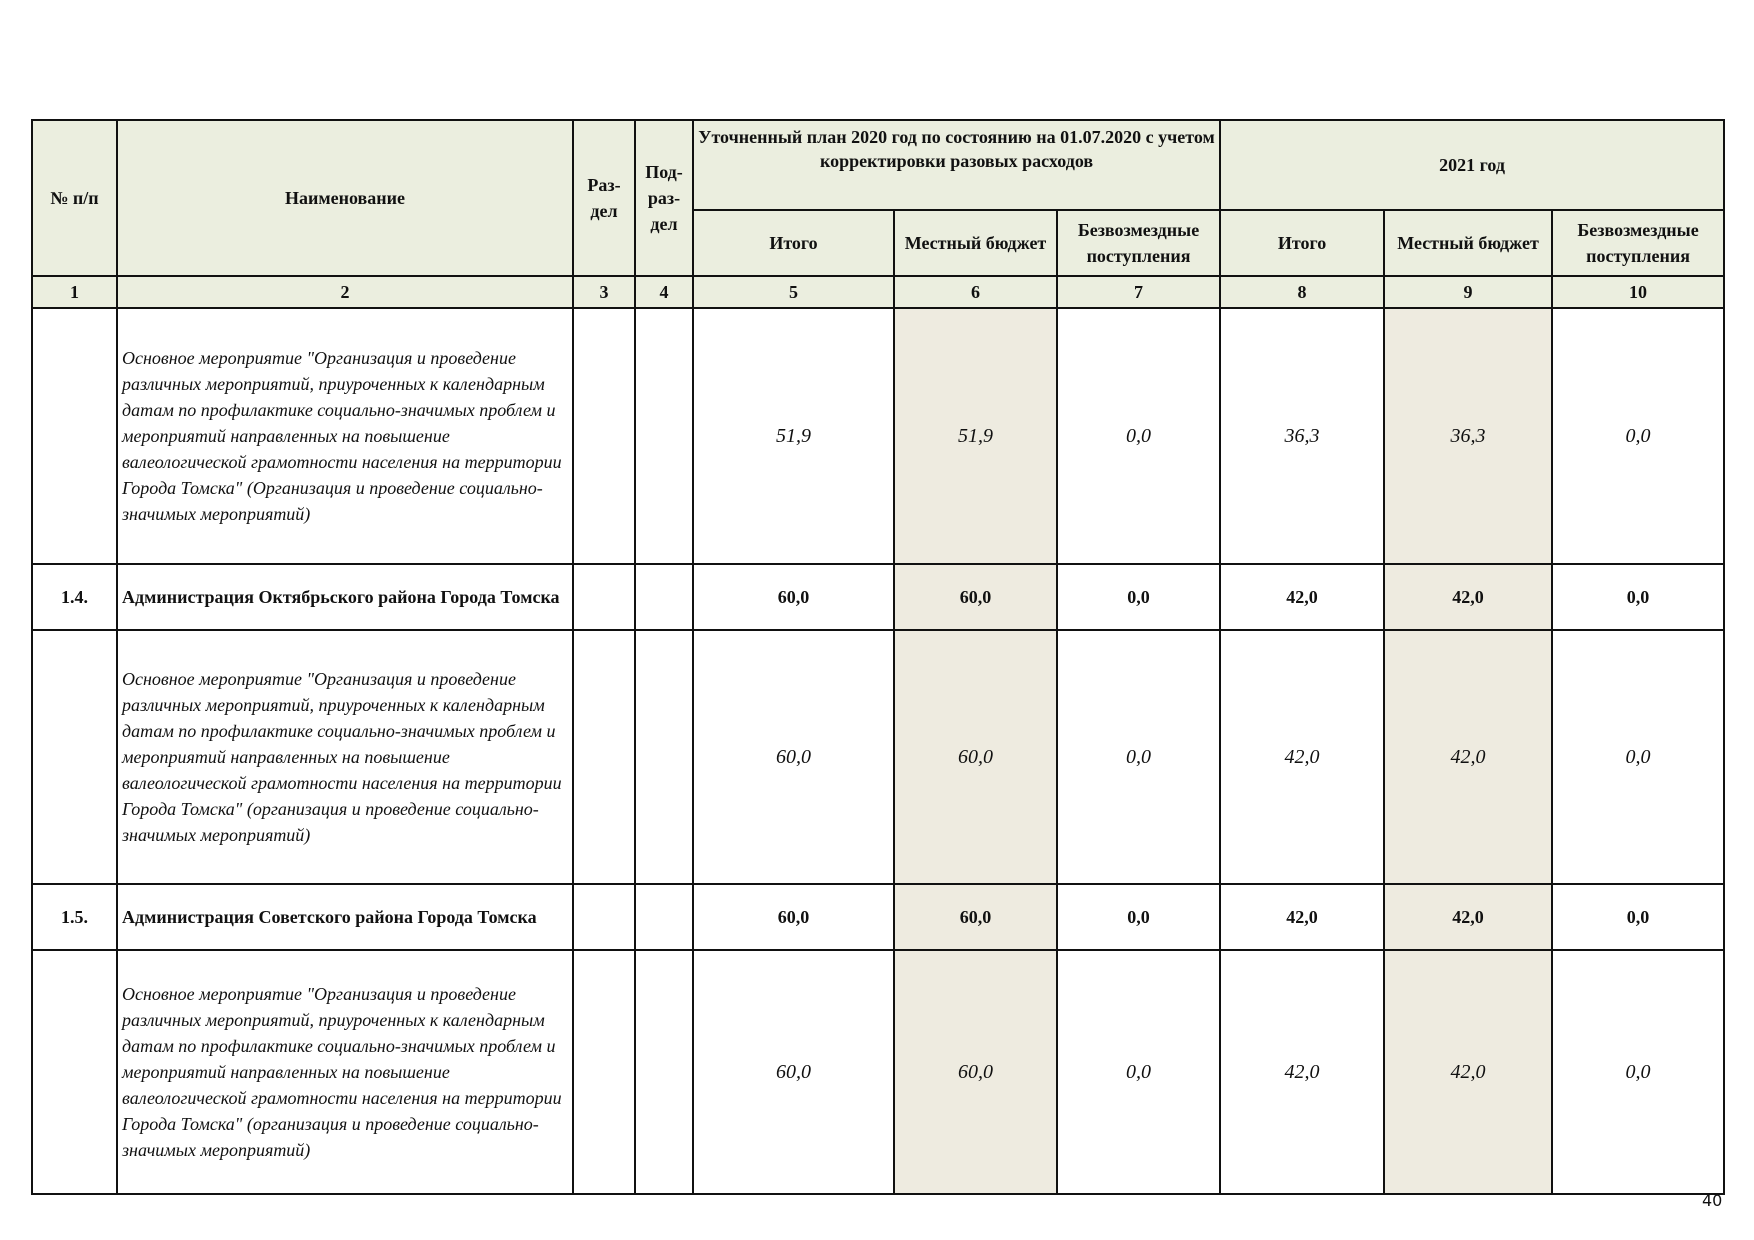  What do you see at coordinates (604, 198) in the screenshot?
I see `header-razdel: Раз-дел` at bounding box center [604, 198].